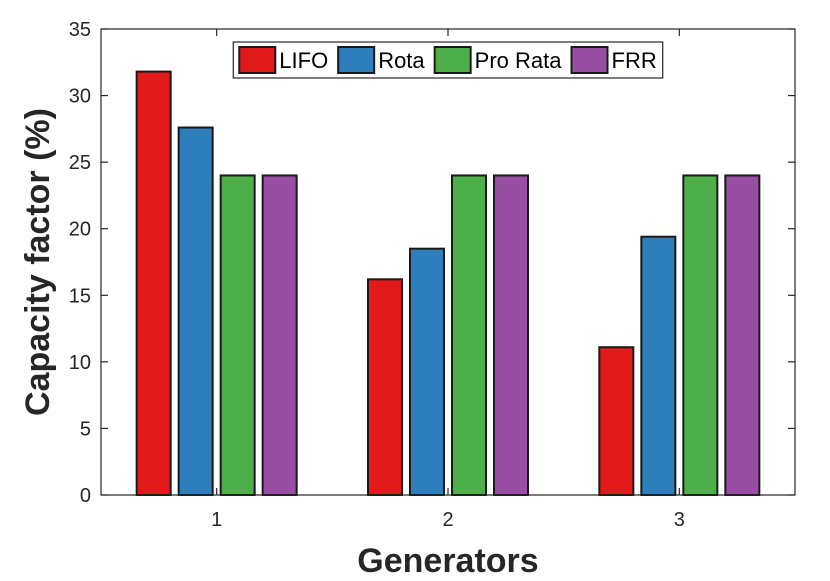 The image size is (830, 581). Describe the element at coordinates (356, 60) in the screenshot. I see `legend-swatch-rota` at that location.